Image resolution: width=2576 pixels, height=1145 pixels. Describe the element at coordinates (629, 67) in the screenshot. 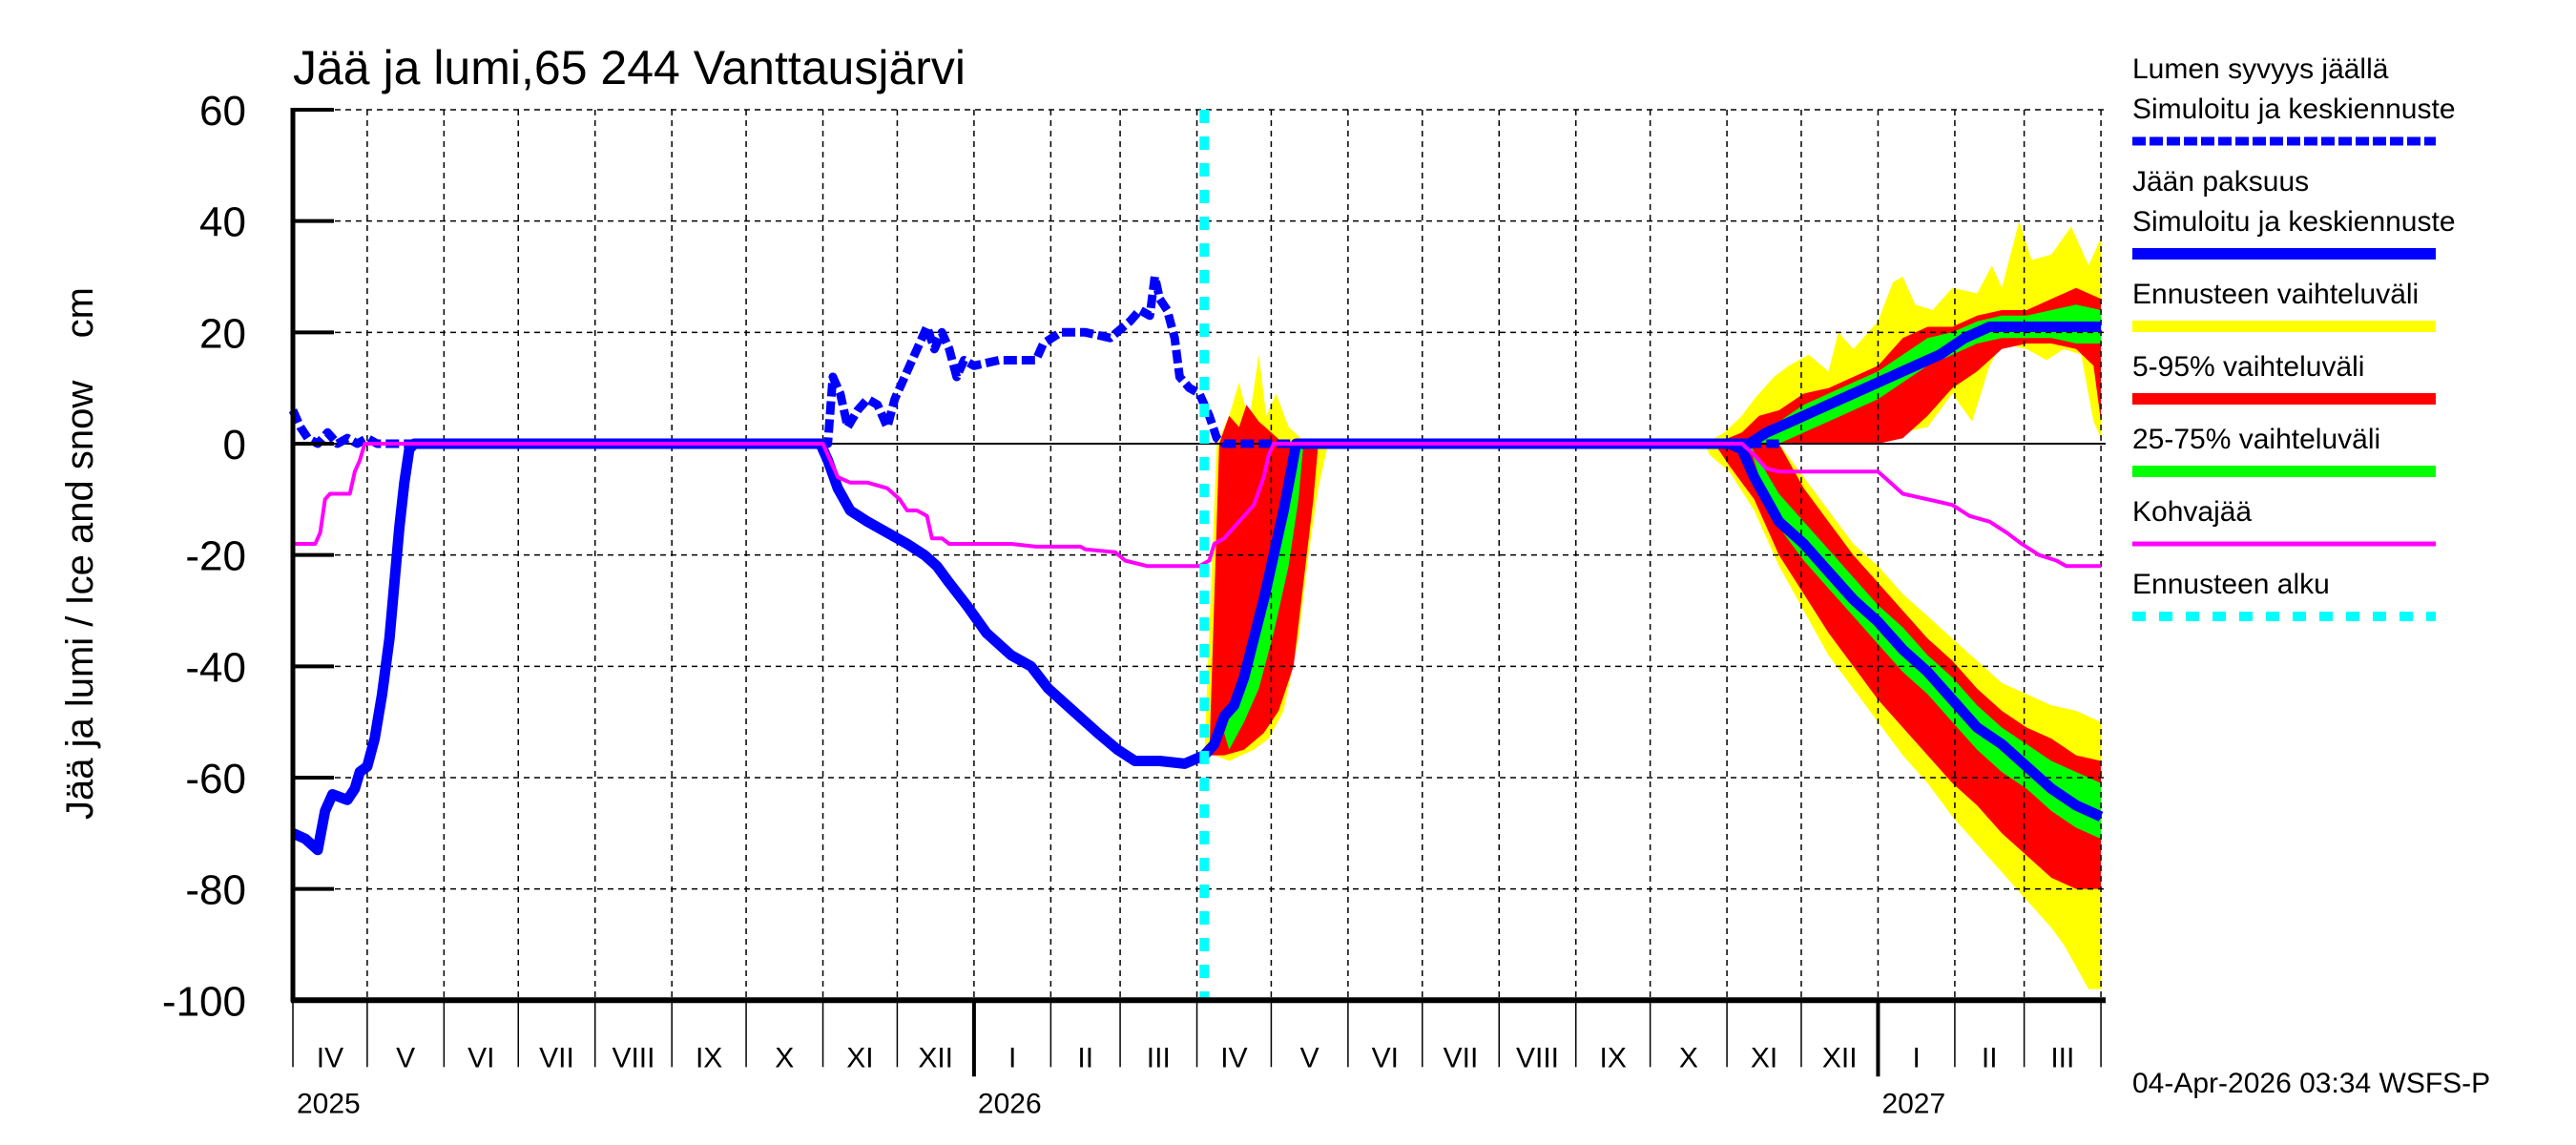

I see `chart-title: Jää ja lumi,65 244 Vanttausjärvi` at that location.